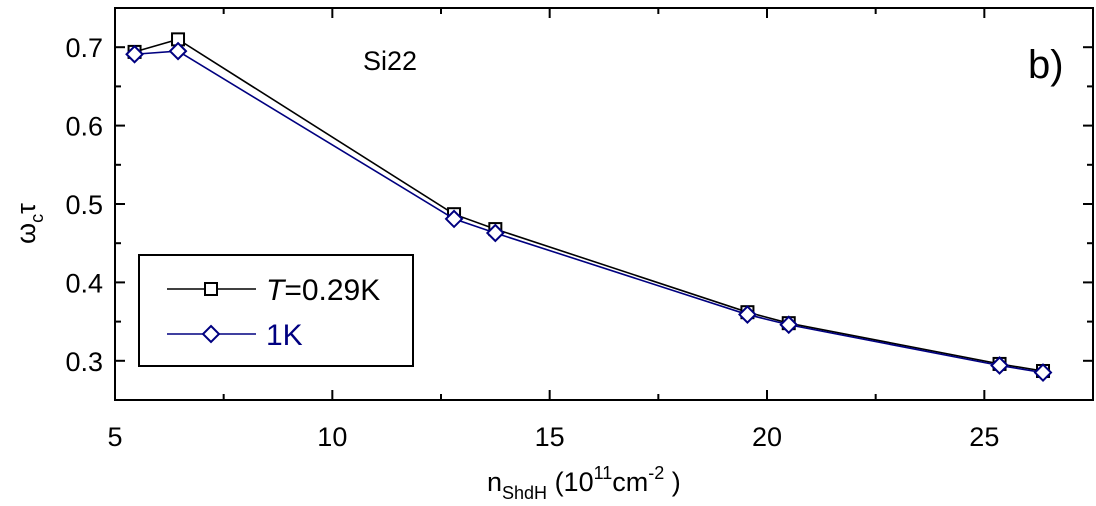  What do you see at coordinates (332, 437) in the screenshot?
I see `x-tick-label: 10` at bounding box center [332, 437].